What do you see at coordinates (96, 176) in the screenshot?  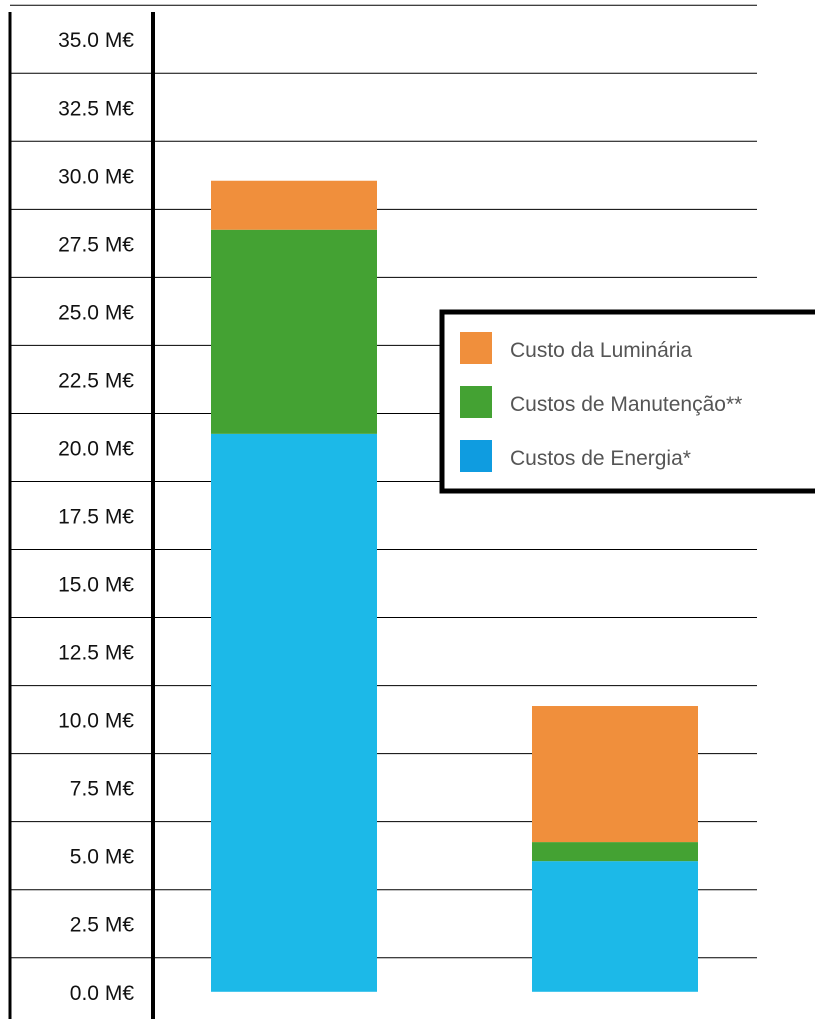 I see `y-tick-label: 30.0 M€` at bounding box center [96, 176].